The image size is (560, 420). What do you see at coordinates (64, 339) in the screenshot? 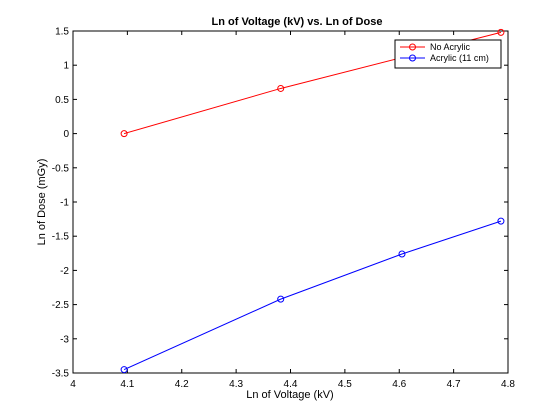
I see `y-tick-label: -3` at bounding box center [64, 339].